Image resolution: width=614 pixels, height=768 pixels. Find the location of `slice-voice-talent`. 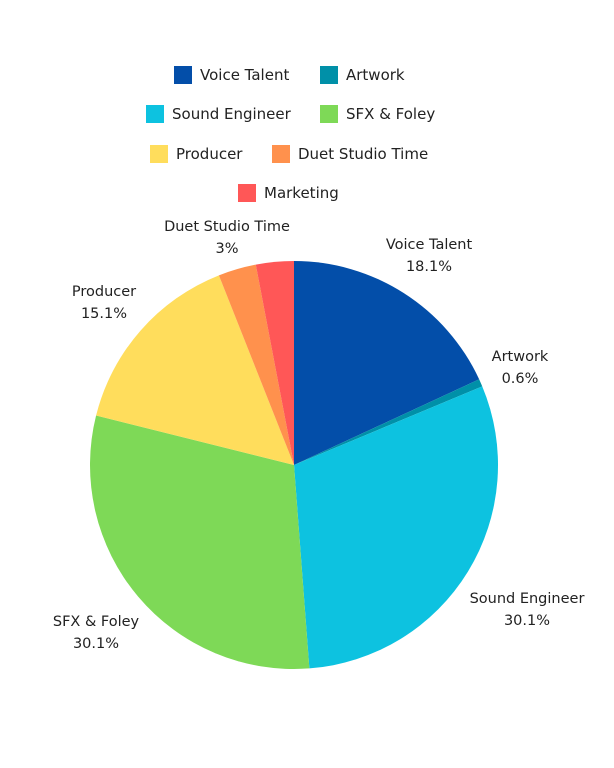

slice-voice-talent is located at coordinates (387, 363).